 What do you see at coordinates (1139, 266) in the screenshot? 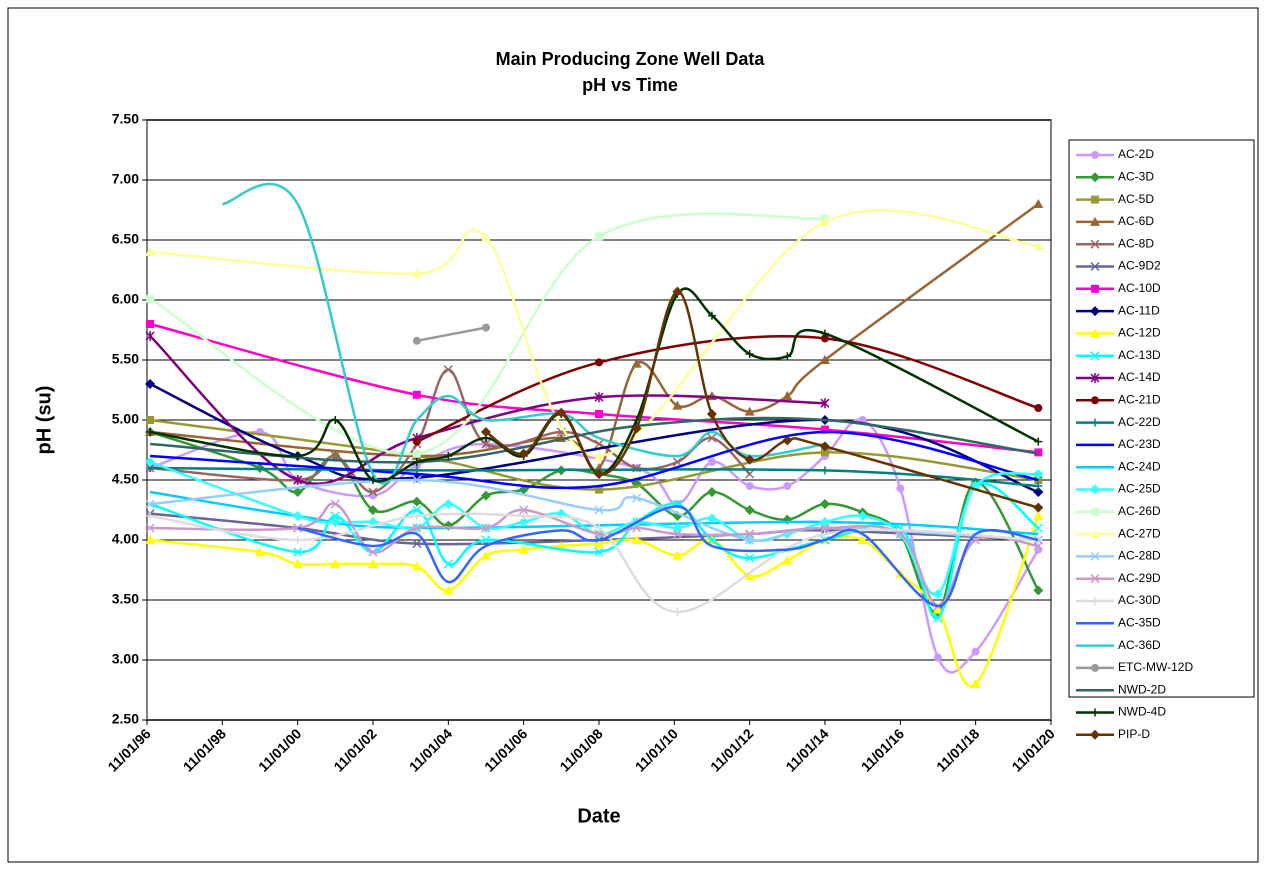
I see `legend-label: AC-9D2` at bounding box center [1139, 266].